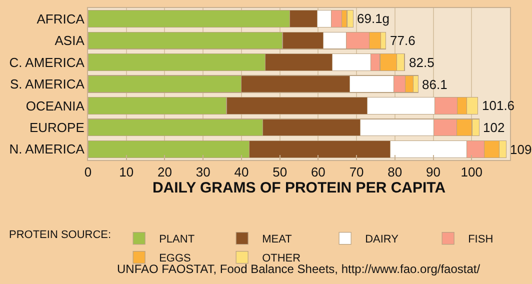 This screenshot has height=284, width=532. What do you see at coordinates (318, 172) in the screenshot?
I see `x-tick-label: 60` at bounding box center [318, 172].